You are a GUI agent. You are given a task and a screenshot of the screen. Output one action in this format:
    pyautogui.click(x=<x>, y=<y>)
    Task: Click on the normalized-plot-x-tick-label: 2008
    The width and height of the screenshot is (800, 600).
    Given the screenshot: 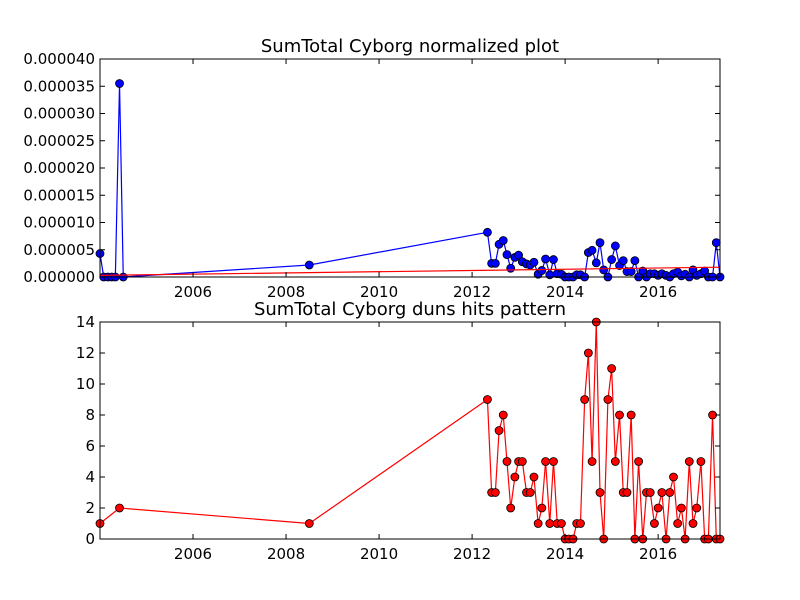 What is the action you would take?
    pyautogui.click(x=286, y=292)
    